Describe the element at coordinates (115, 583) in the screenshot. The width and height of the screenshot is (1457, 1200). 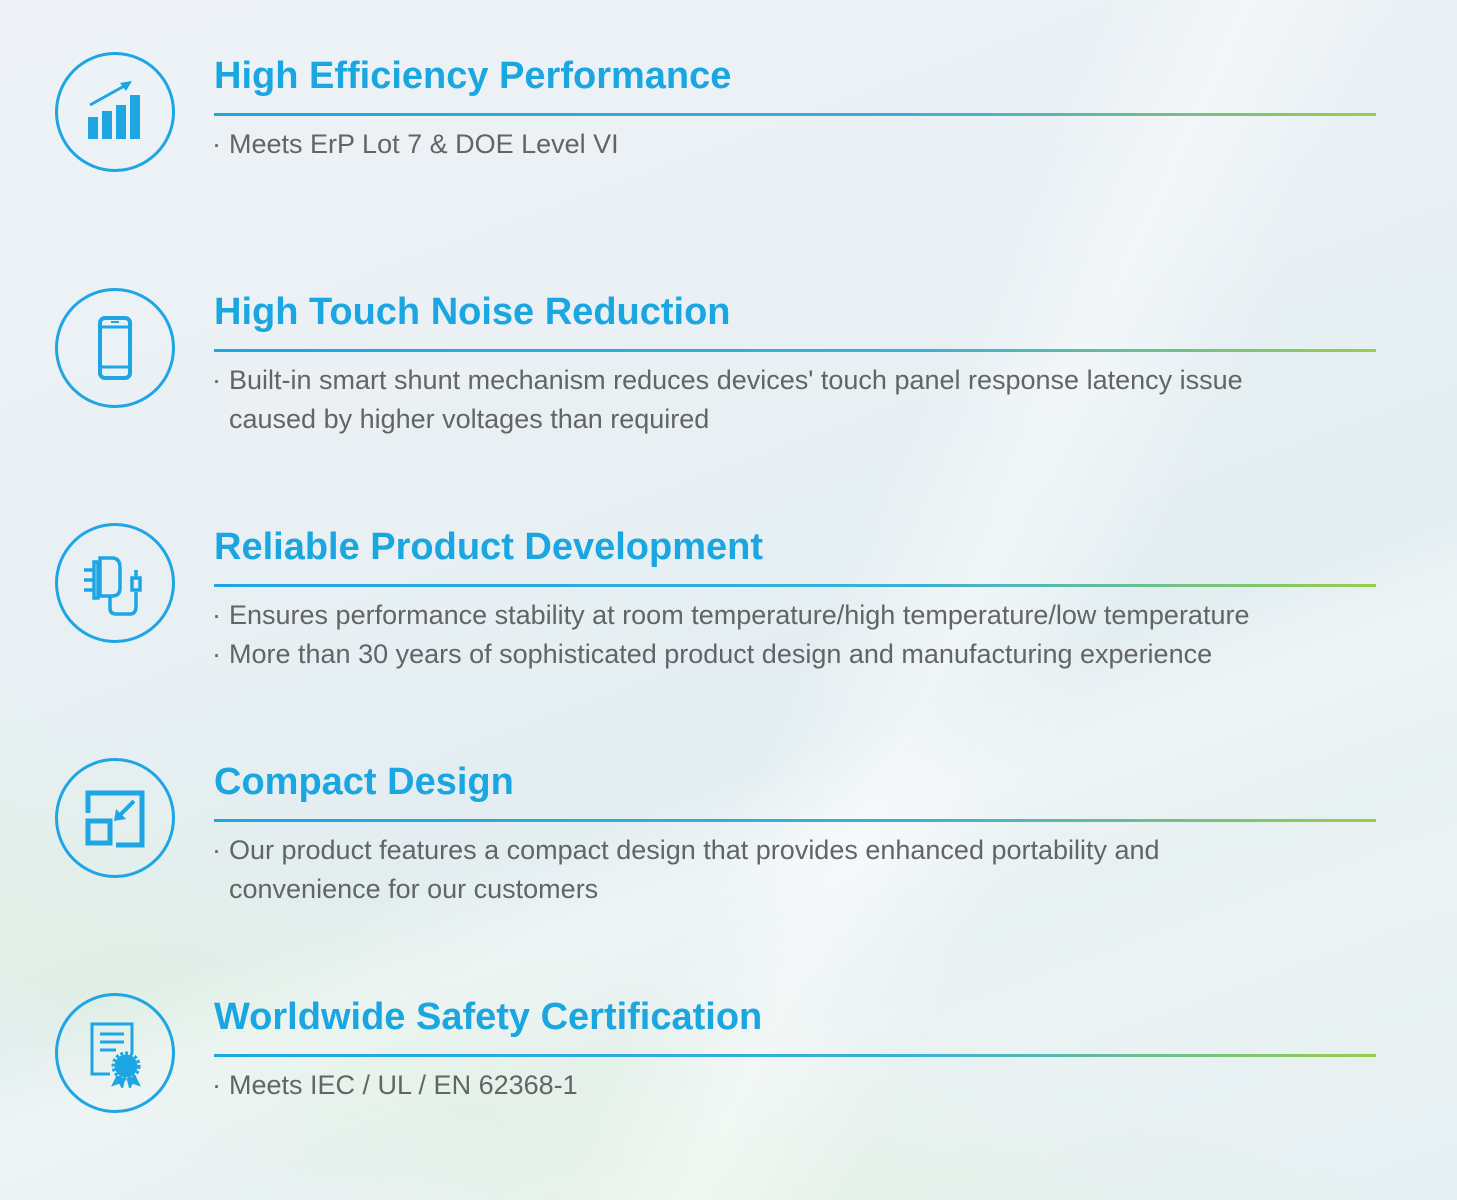
I see `power-adapter-icon` at that location.